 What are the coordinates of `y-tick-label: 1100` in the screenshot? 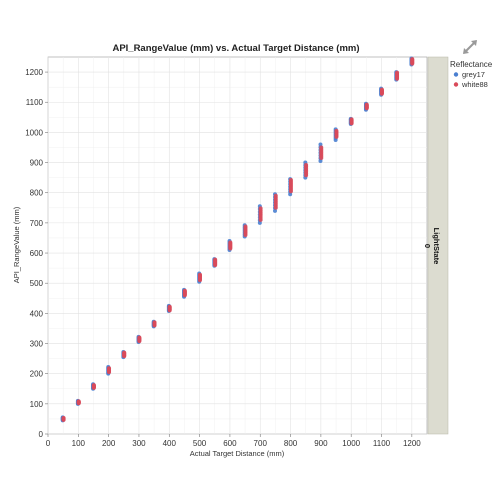 It's located at (35, 102).